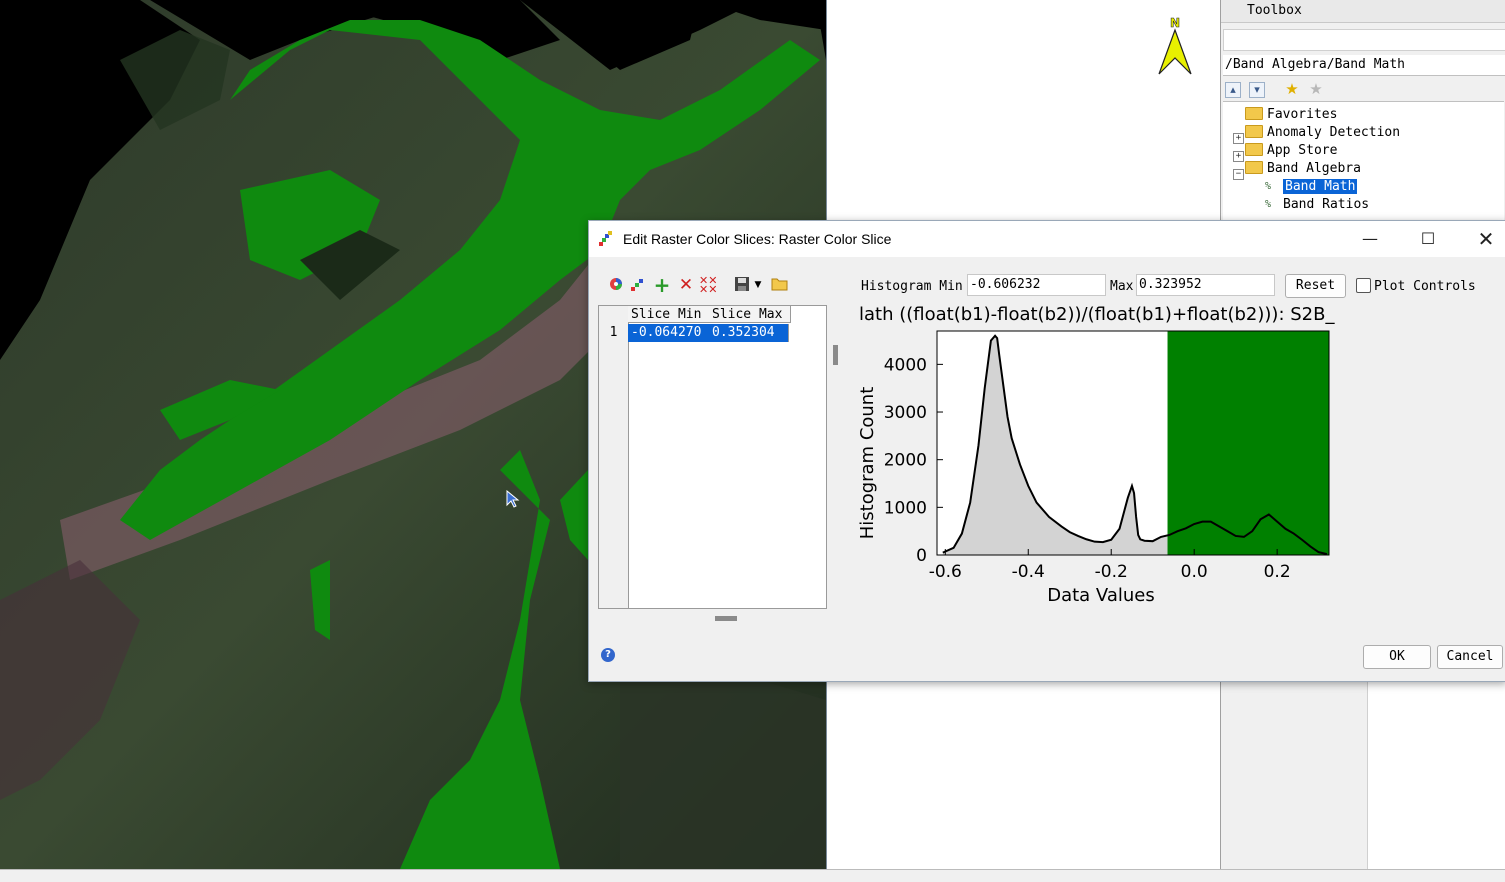  Describe the element at coordinates (1364, 40) in the screenshot. I see `toolbox-search-input` at that location.